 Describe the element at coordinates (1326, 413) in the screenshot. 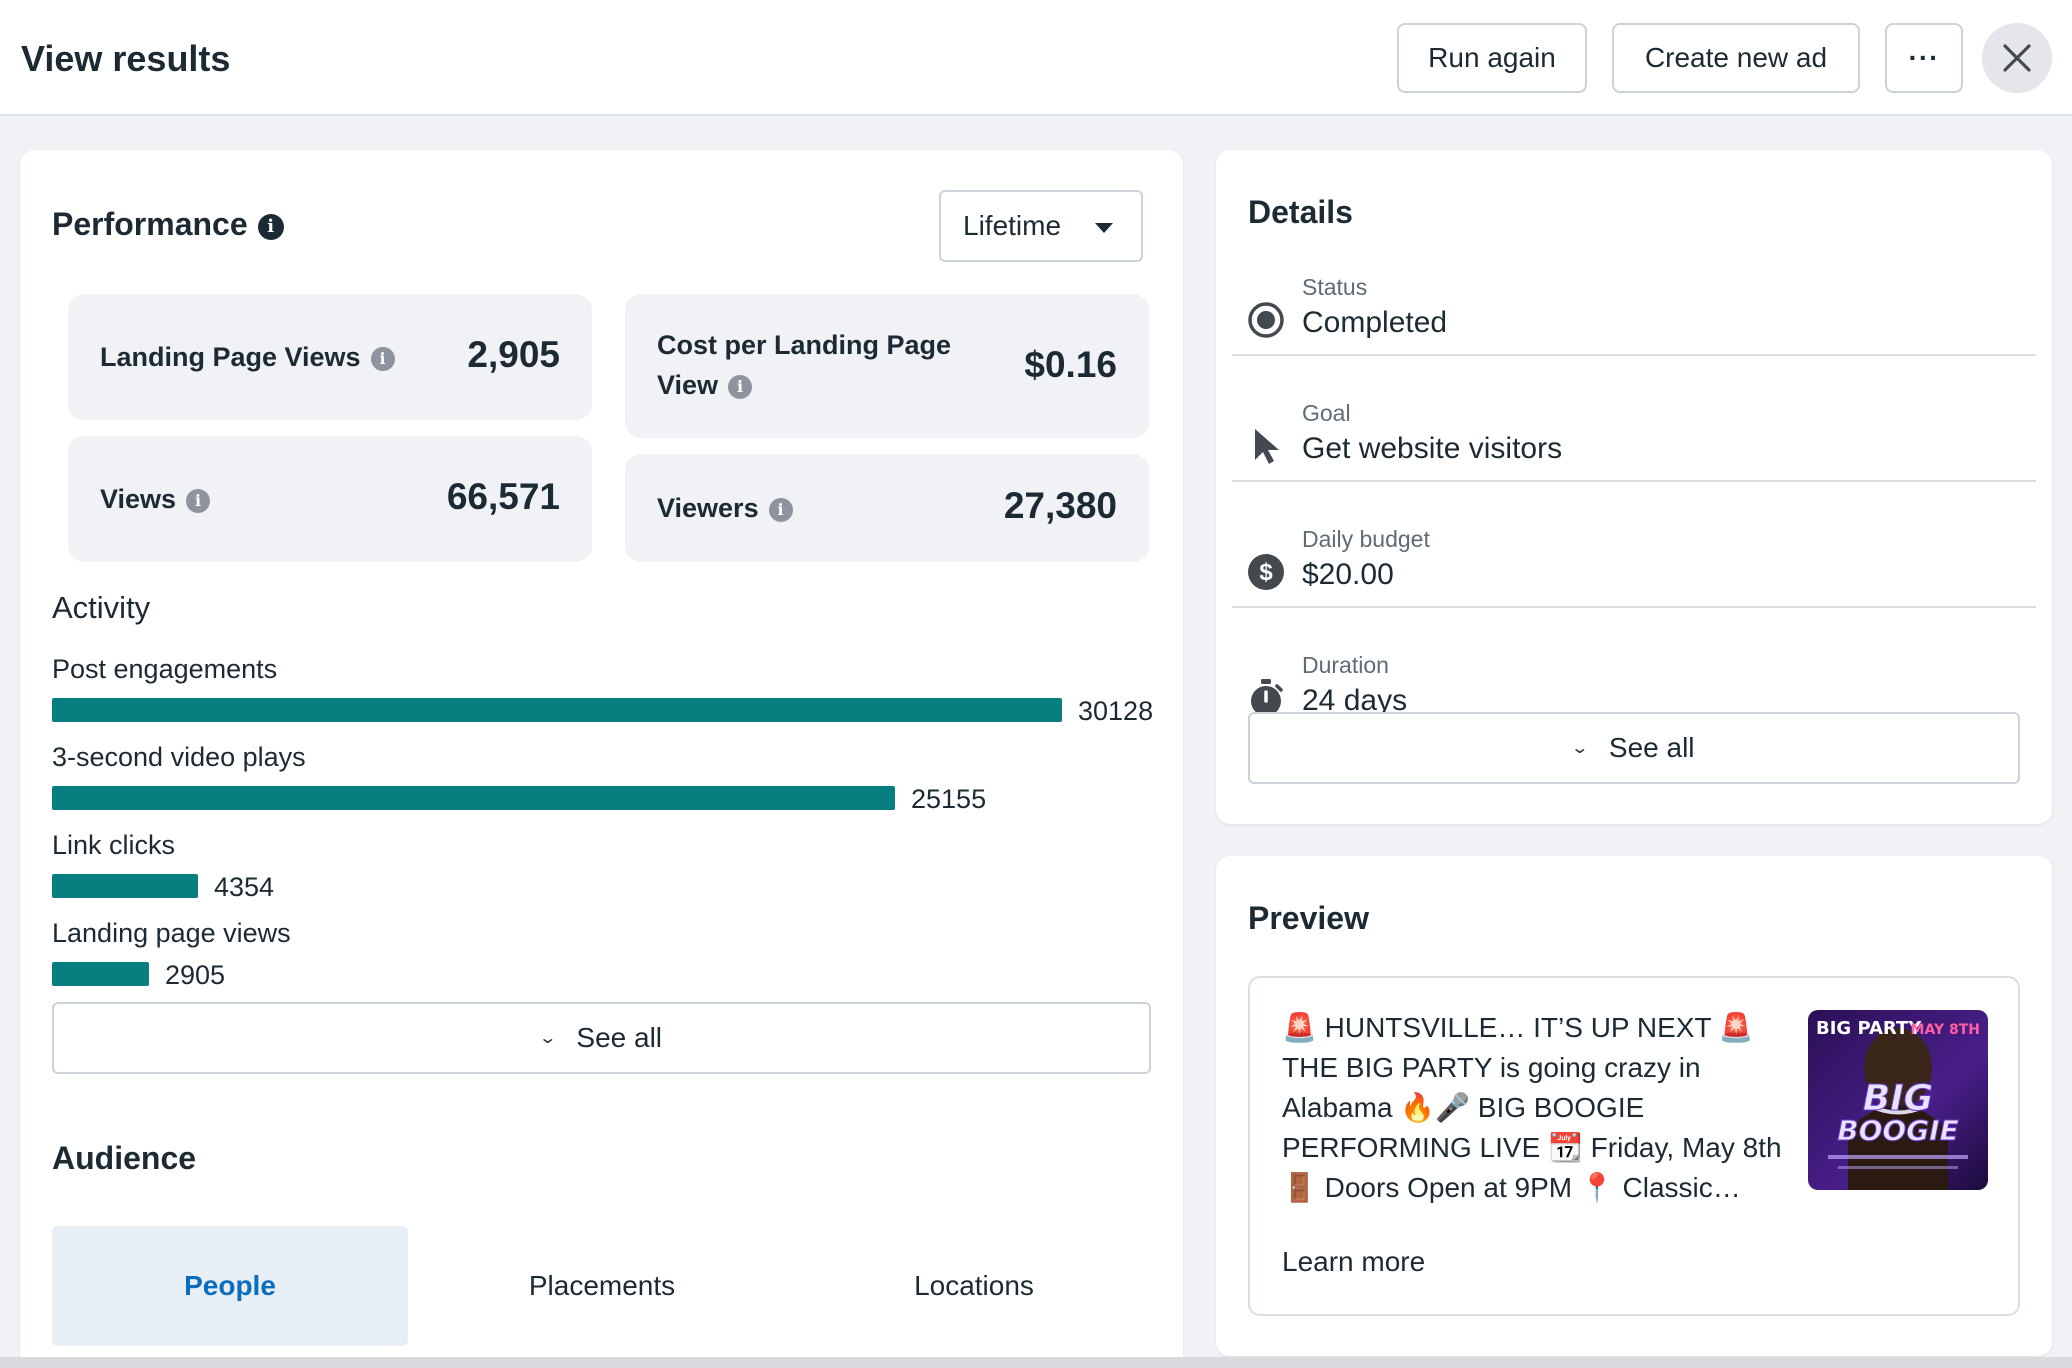

I see `detail-label: Goal` at that location.